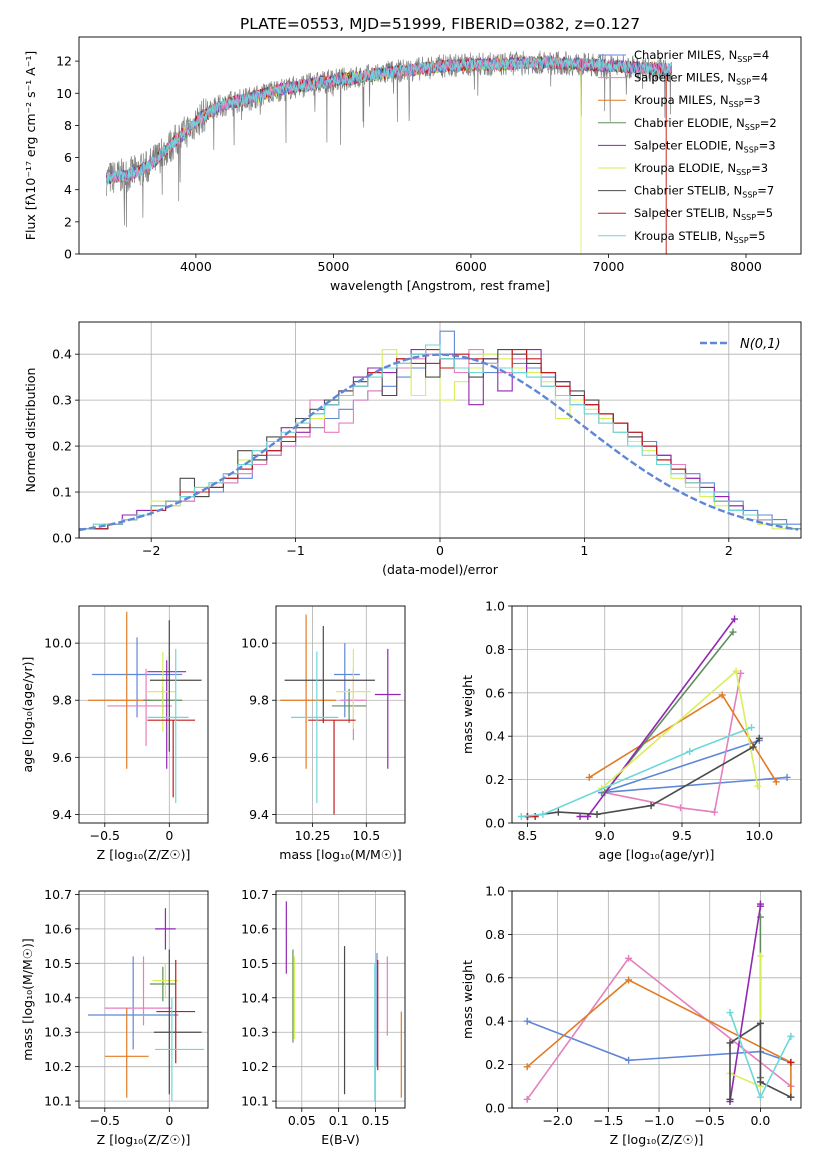  What do you see at coordinates (701, 79) in the screenshot?
I see `legend-entry: Salpeter MILES, NSSP=4` at bounding box center [701, 79].